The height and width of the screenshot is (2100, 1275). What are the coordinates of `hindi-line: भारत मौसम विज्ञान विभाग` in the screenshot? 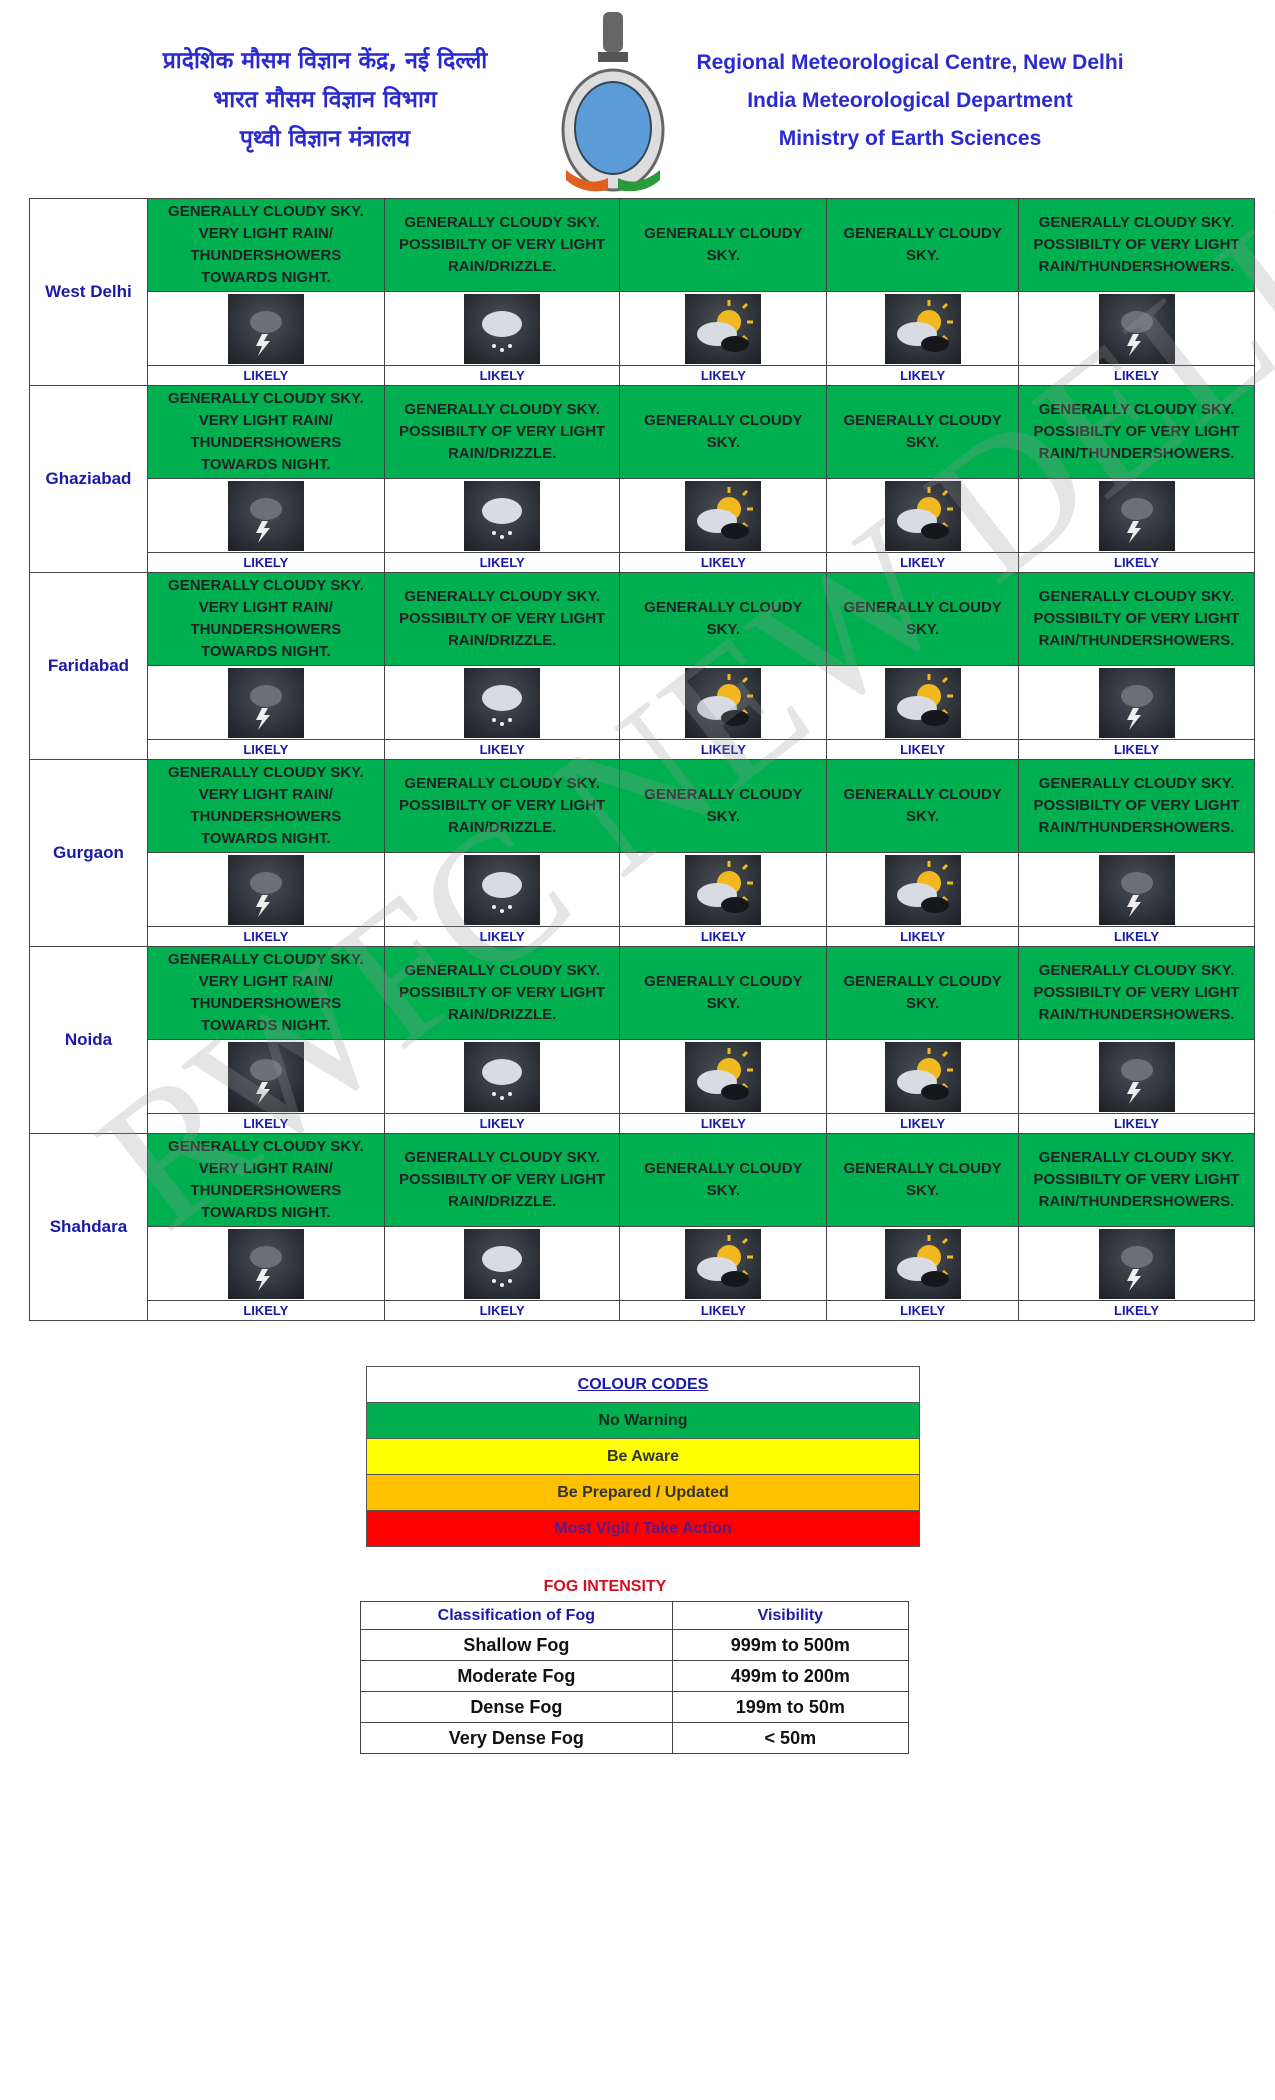 It's located at (325, 100).